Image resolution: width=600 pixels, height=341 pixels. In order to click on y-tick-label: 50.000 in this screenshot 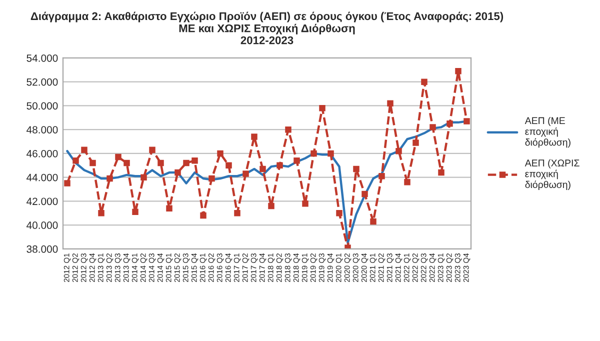, I will do `click(42, 106)`.